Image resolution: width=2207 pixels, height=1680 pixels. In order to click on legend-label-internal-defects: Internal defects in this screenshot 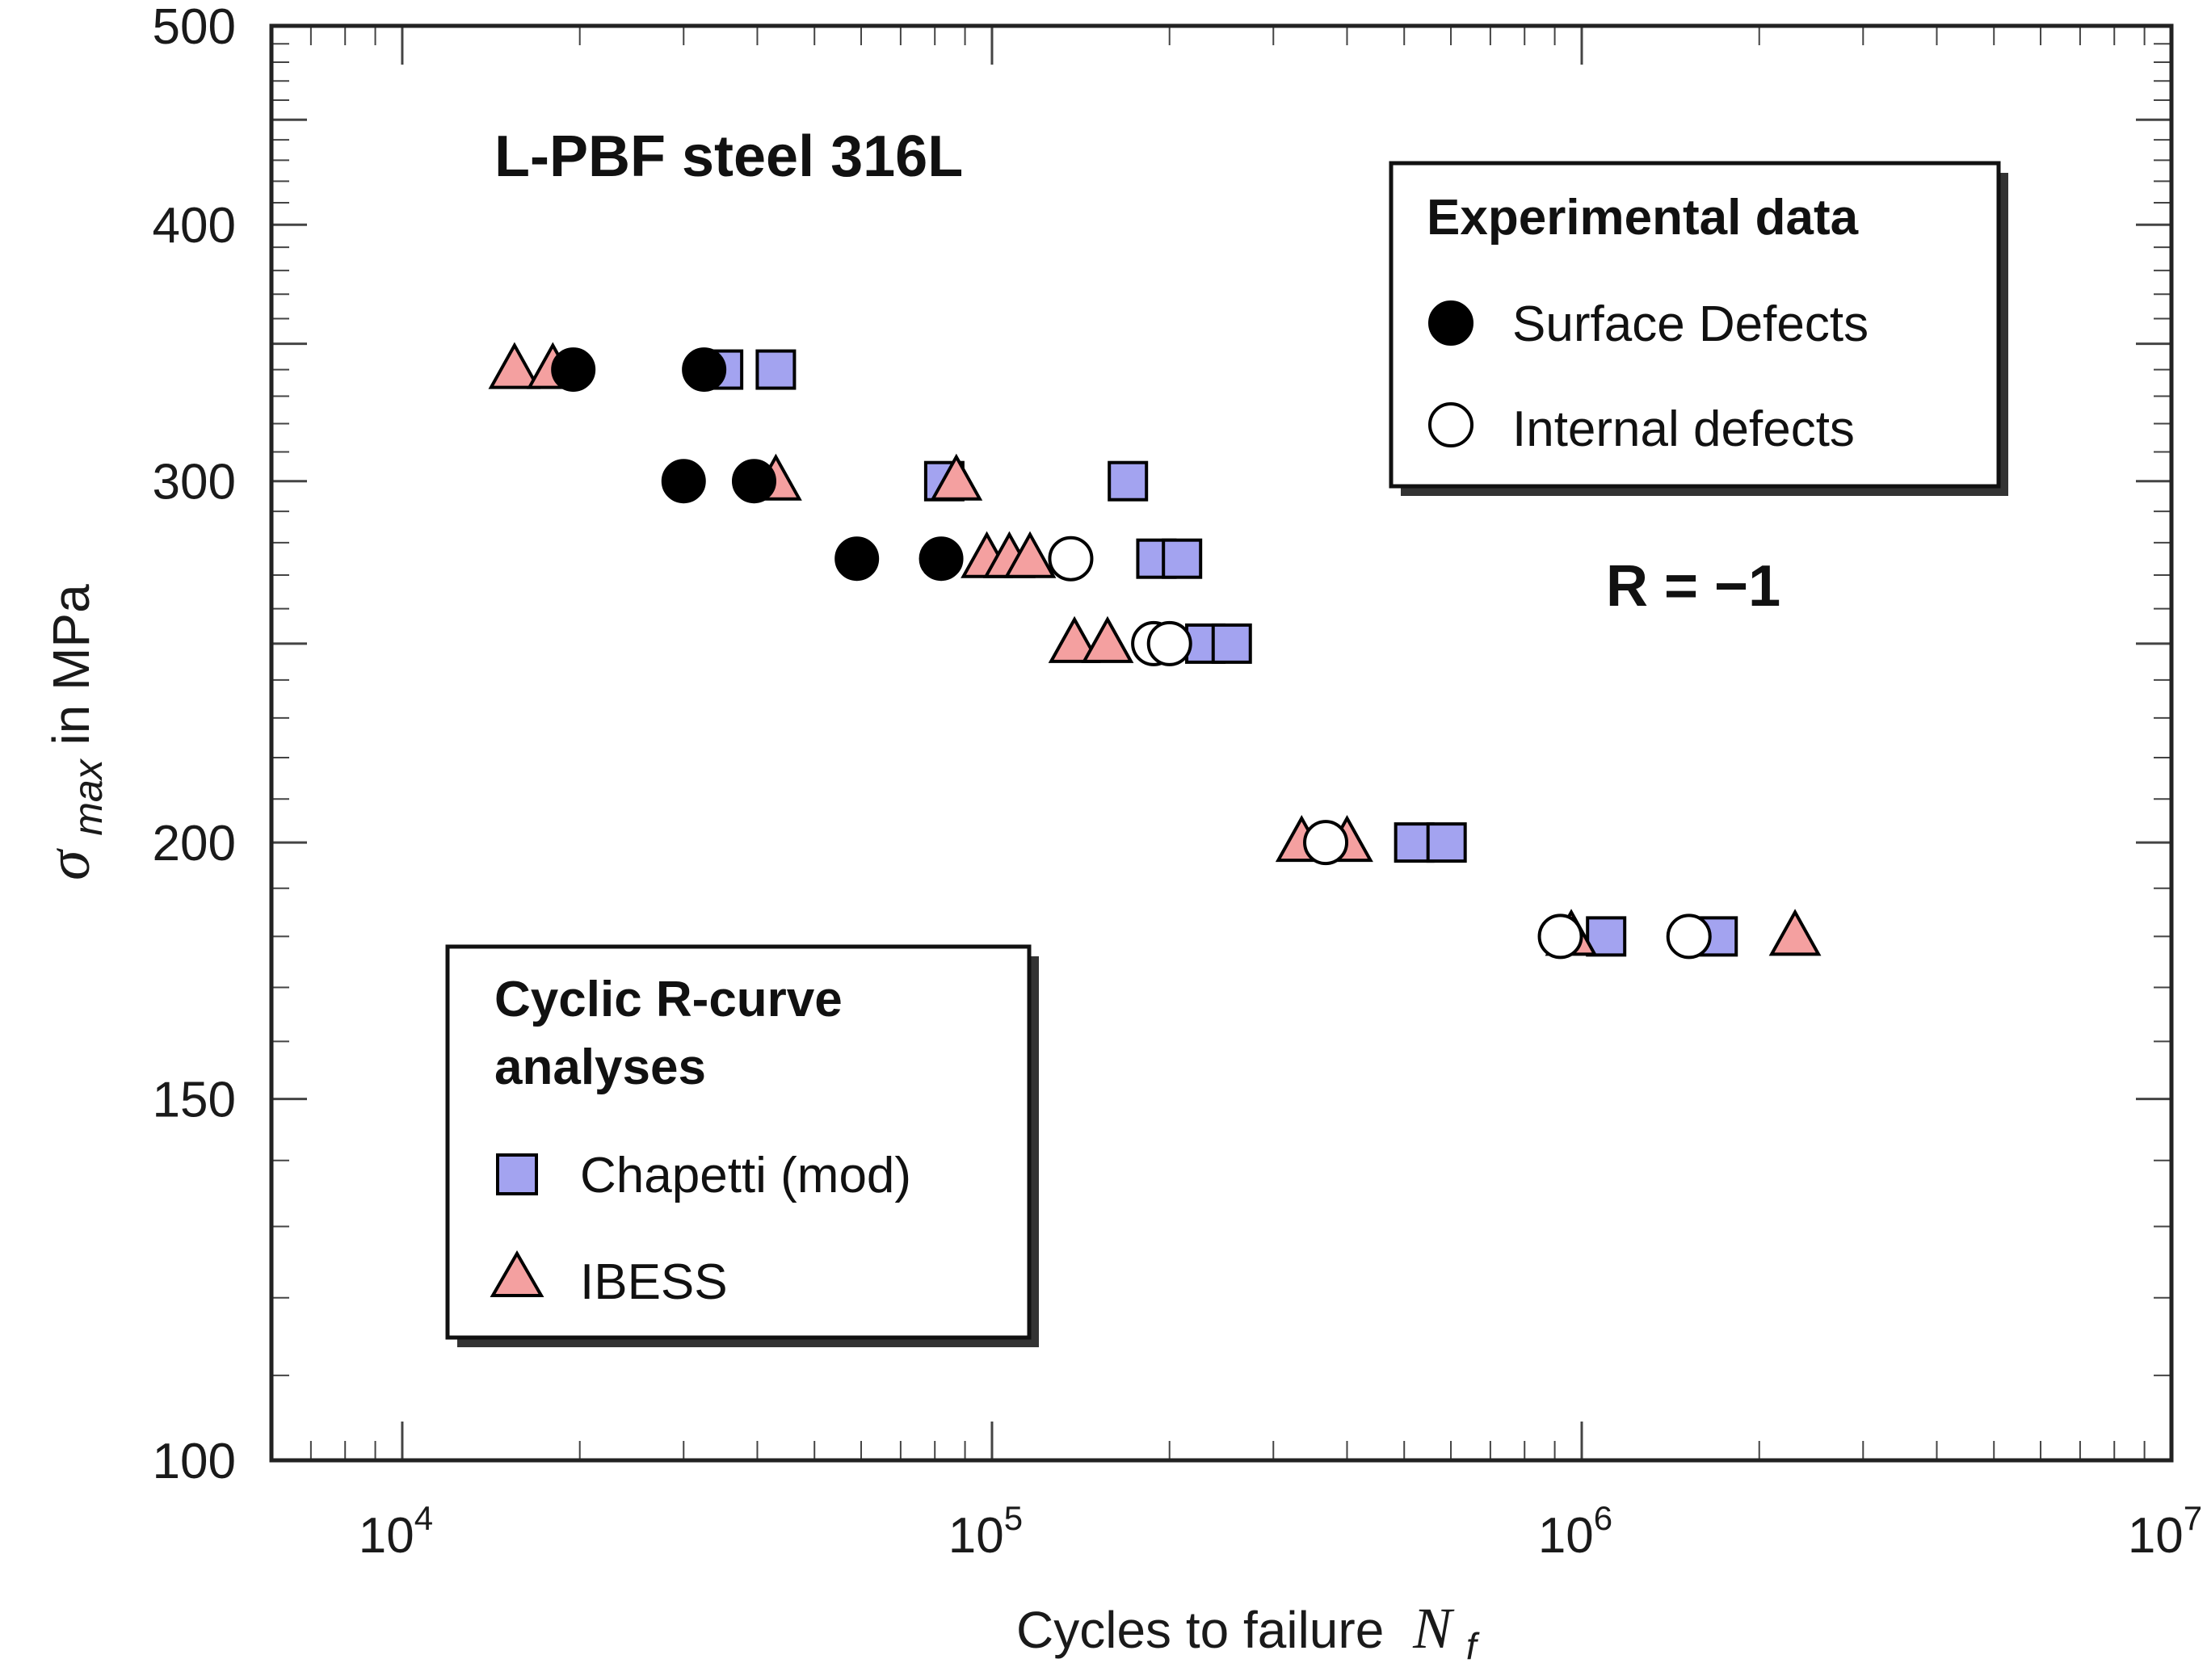, I will do `click(1684, 429)`.